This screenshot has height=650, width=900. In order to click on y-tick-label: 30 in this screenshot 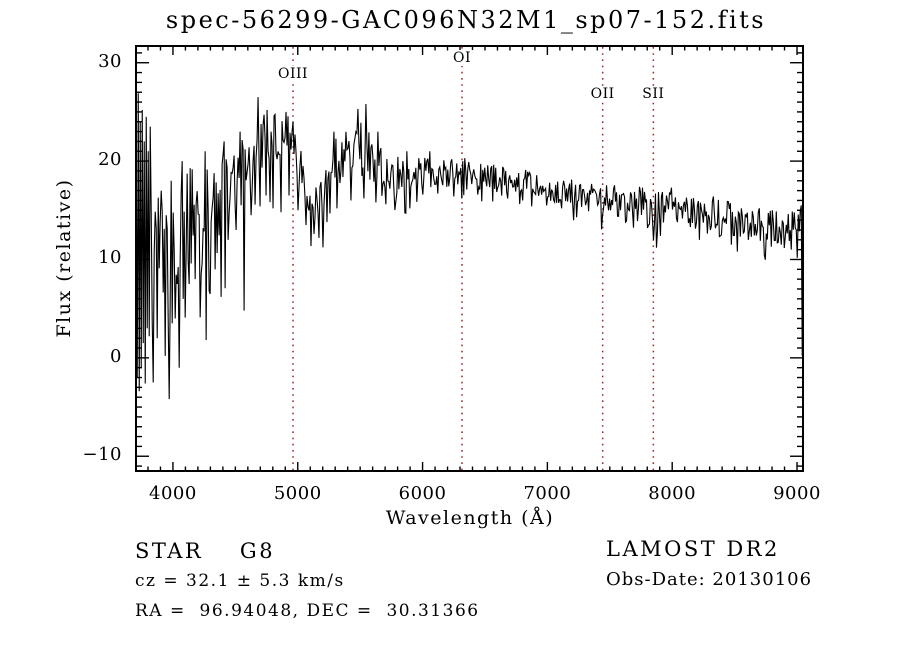, I will do `click(110, 61)`.